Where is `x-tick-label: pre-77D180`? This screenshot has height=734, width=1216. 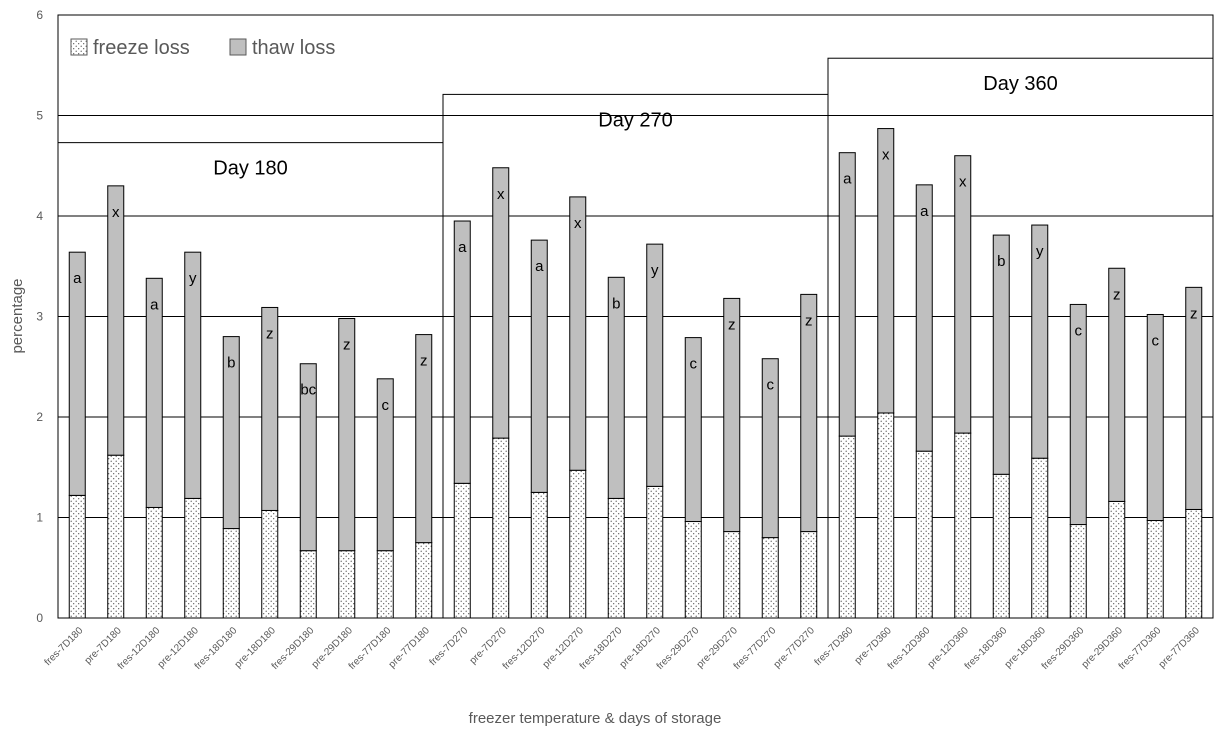 x-tick-label: pre-77D180 is located at coordinates (409, 647).